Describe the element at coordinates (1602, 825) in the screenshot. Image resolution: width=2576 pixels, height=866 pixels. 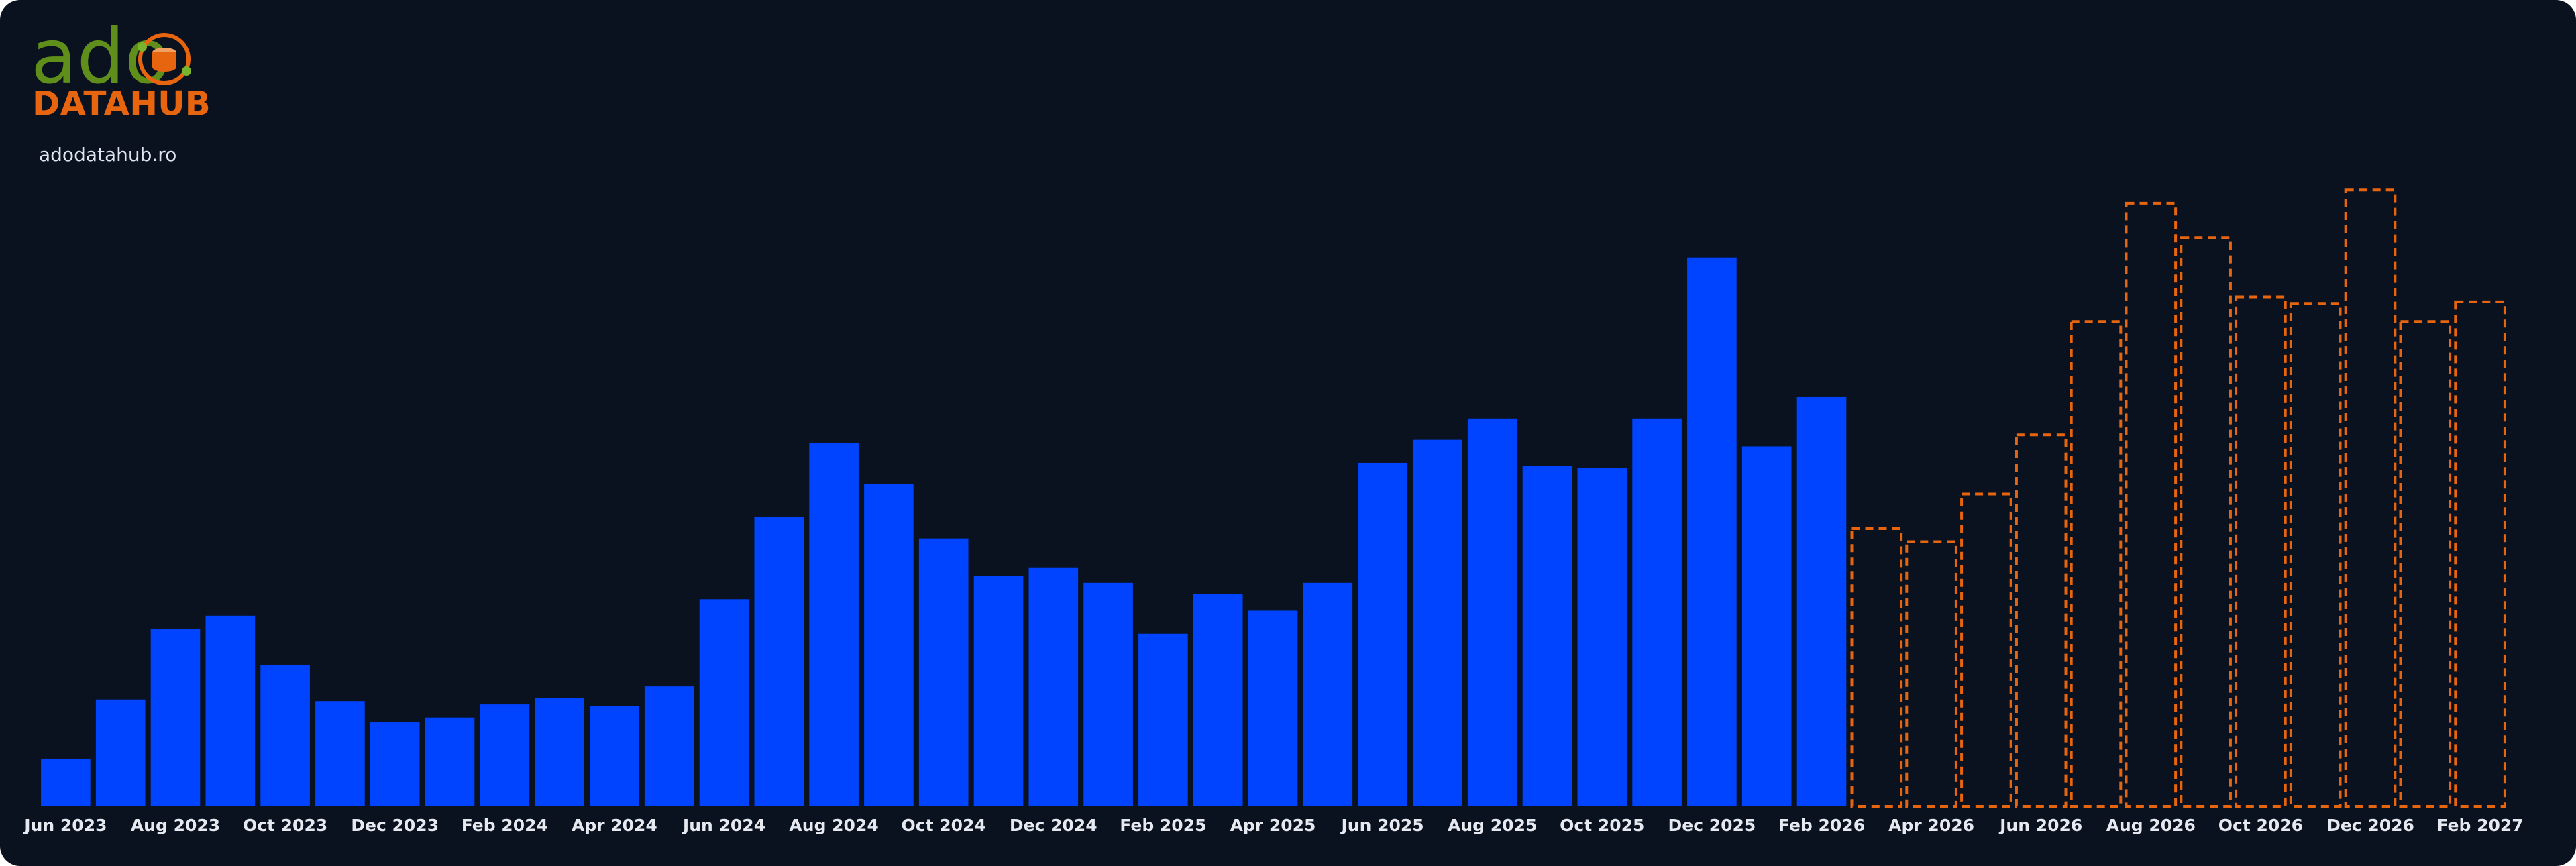
I see `x-tick-label: Oct 2025` at that location.